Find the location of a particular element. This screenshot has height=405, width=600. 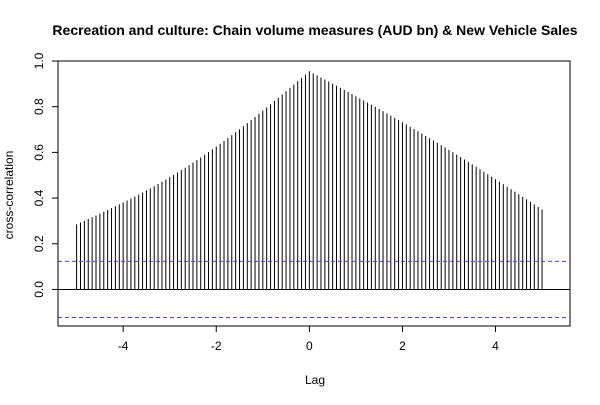

x-axis-label: Lag is located at coordinates (315, 380).